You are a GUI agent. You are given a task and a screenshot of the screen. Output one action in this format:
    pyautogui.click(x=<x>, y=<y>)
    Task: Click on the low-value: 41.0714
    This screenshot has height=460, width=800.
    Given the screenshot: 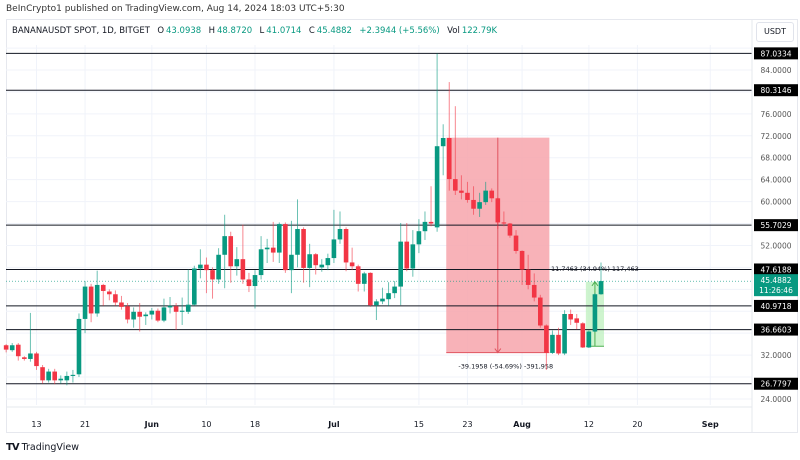 What is the action you would take?
    pyautogui.click(x=284, y=31)
    